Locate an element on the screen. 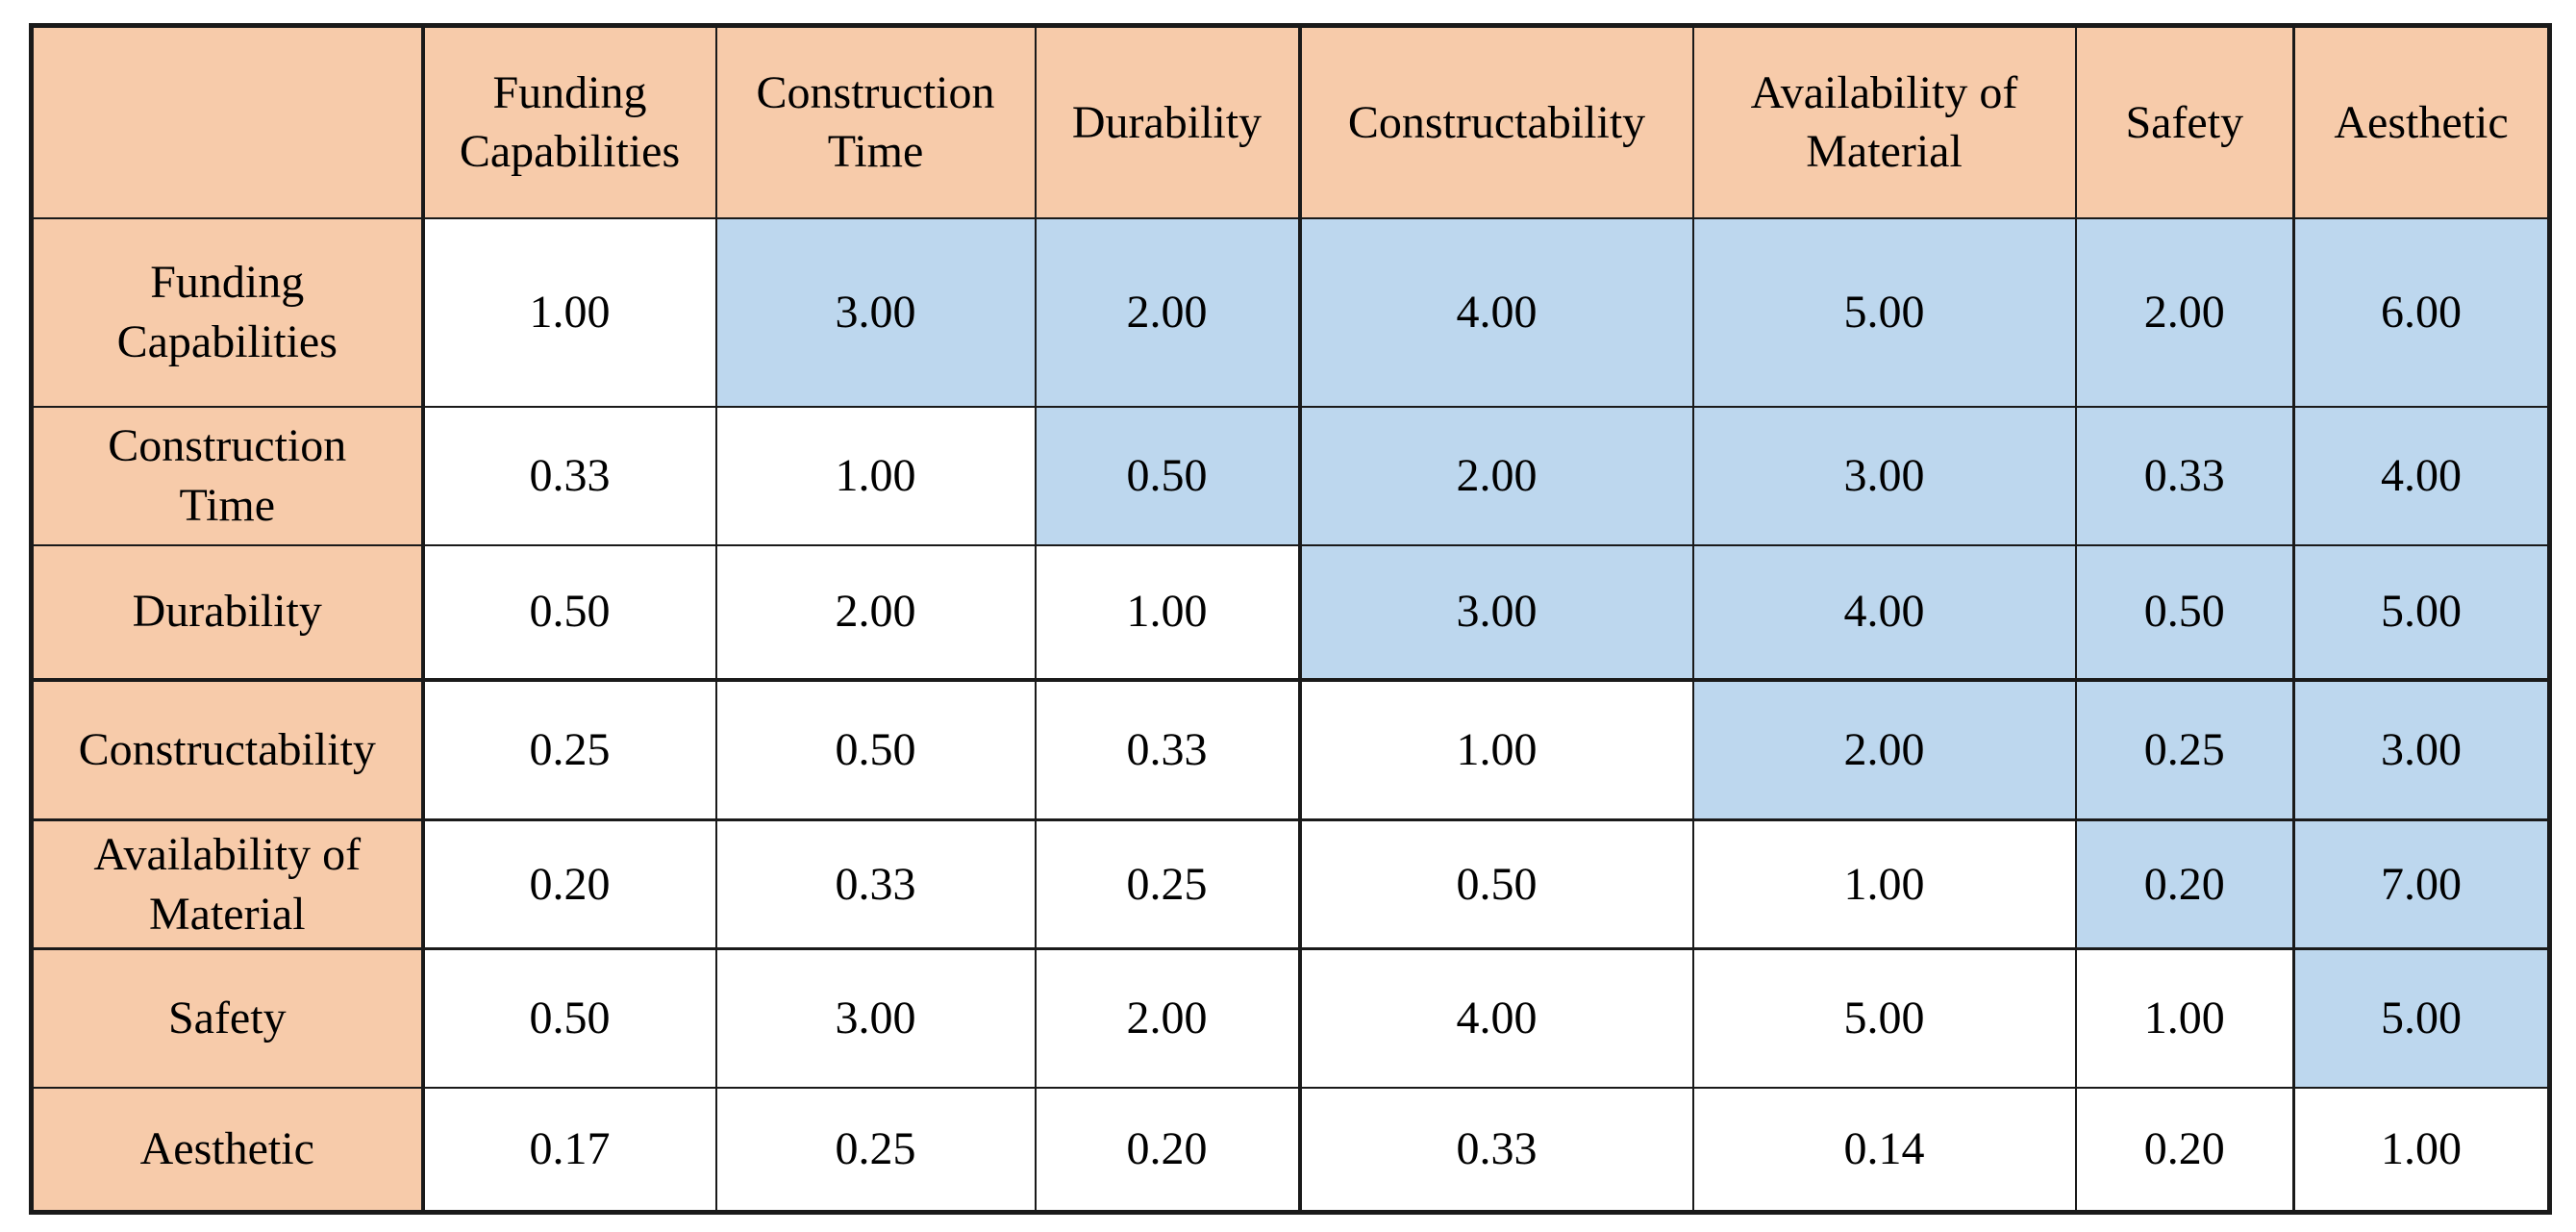 The image size is (2576, 1232). cell-durability-vs-funding-capabilities: 0.50 is located at coordinates (569, 612).